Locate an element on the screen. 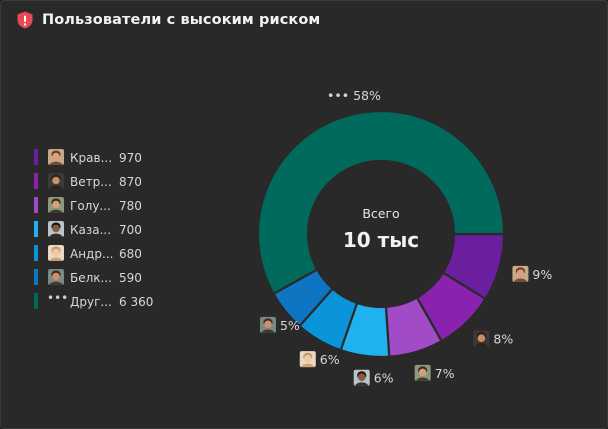 This screenshot has height=429, width=608. legend-item: Андр... 680 is located at coordinates (99, 254).